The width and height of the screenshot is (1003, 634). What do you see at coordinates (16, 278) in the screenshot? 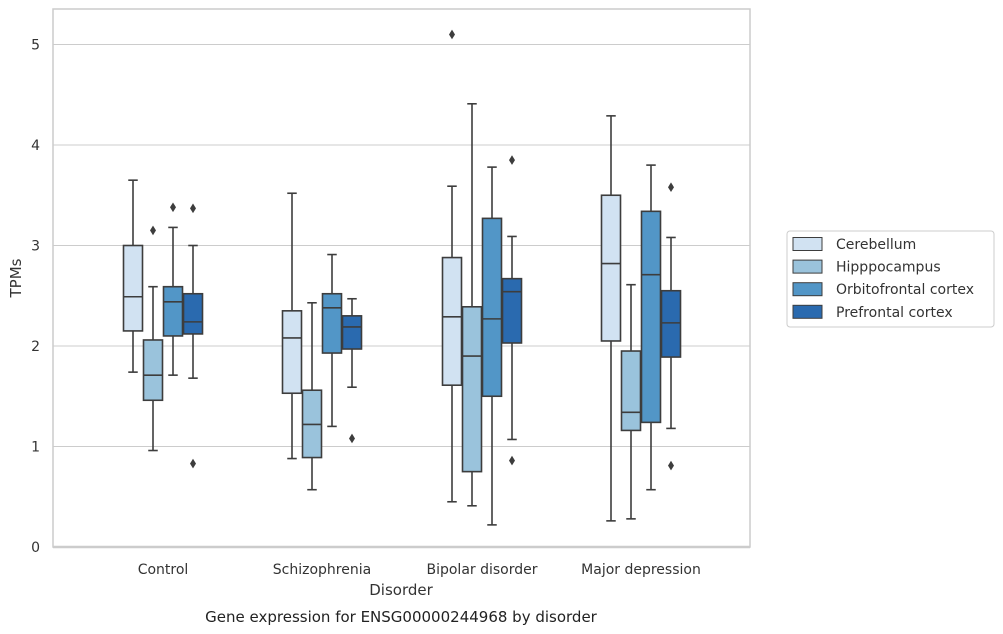
I see `y-axis-label: TPMs` at bounding box center [16, 278].